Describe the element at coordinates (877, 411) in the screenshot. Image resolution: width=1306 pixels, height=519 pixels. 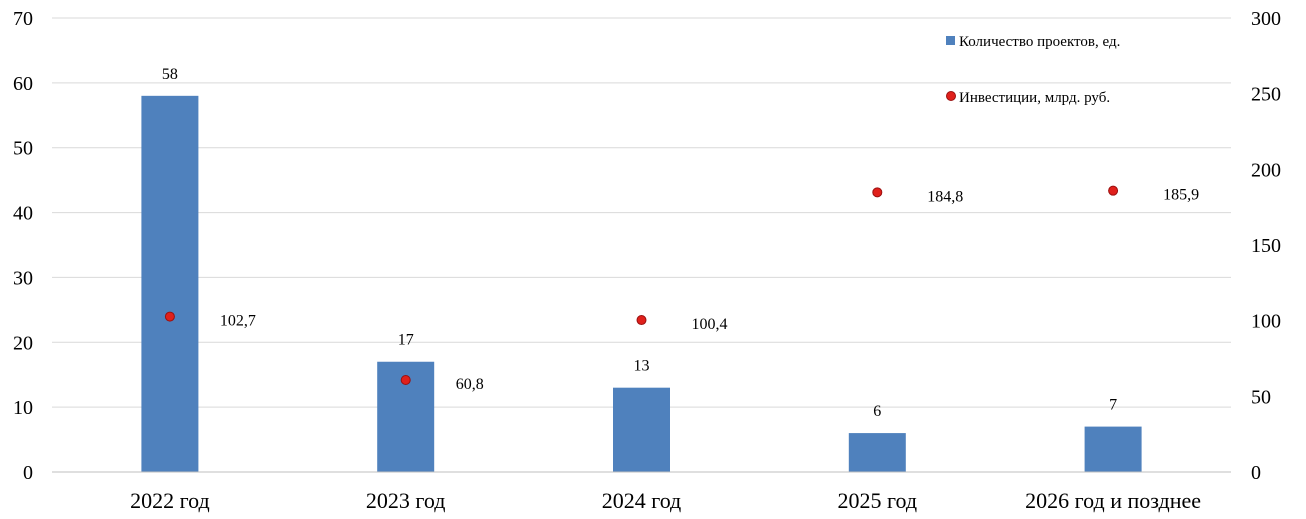
I see `bar-data-label: 6` at that location.